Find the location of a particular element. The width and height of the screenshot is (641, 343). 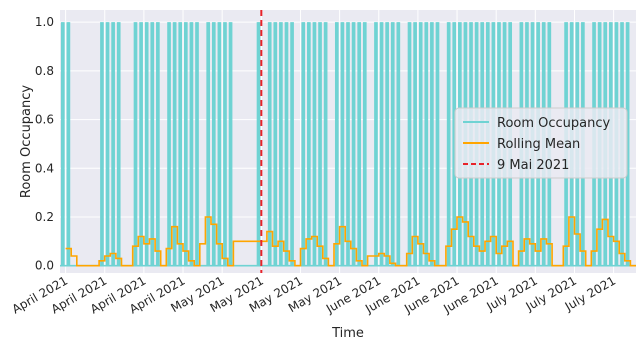

y-tick-label: 0.4 is located at coordinates (44, 168).